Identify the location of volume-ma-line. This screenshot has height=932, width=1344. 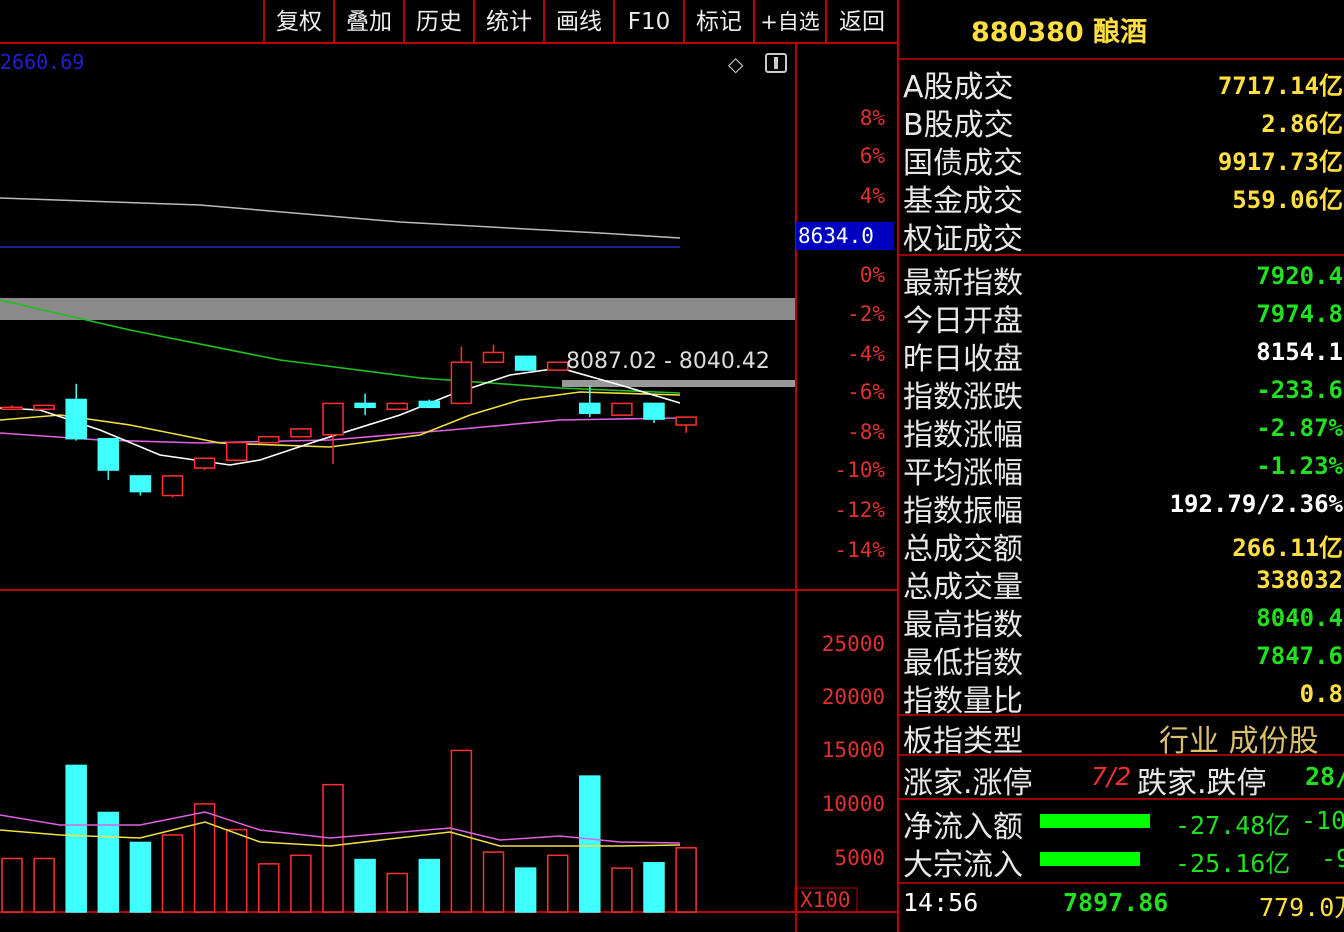
(340, 827).